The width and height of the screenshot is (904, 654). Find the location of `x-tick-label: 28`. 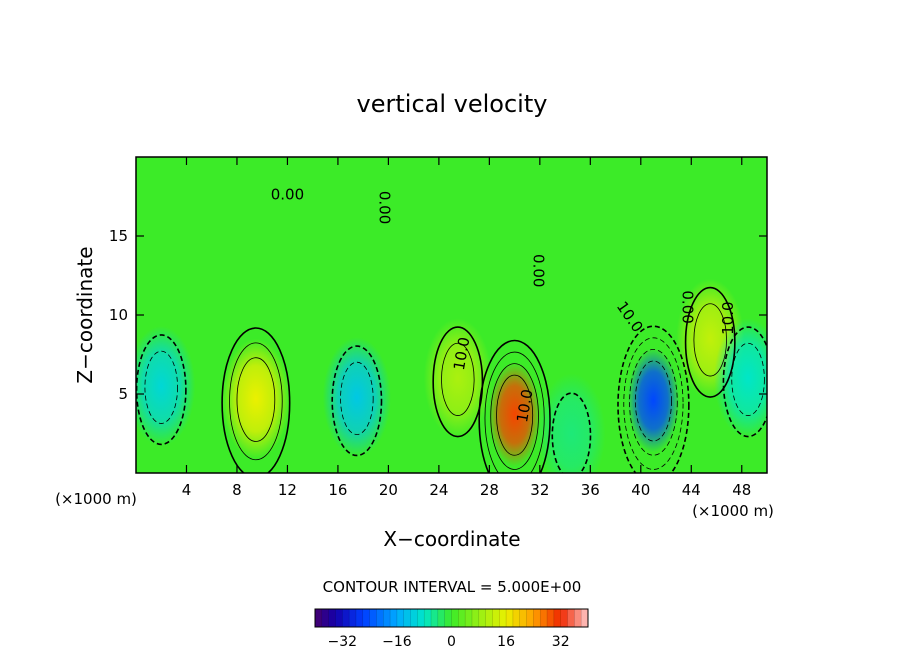

x-tick-label: 28 is located at coordinates (489, 490).